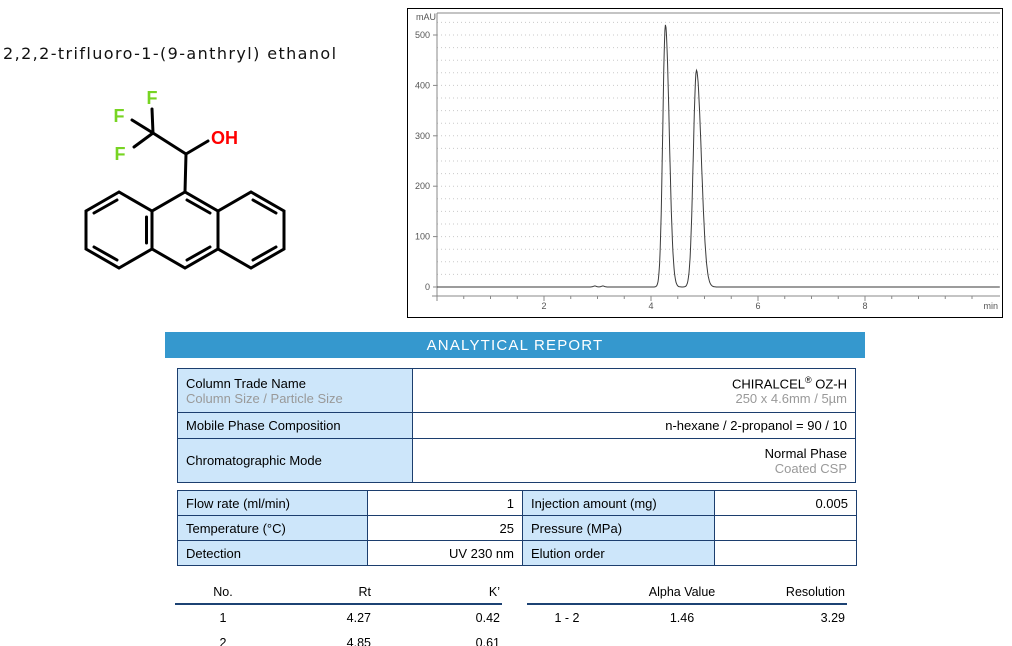  What do you see at coordinates (785, 503) in the screenshot?
I see `param-value: 0.005` at bounding box center [785, 503].